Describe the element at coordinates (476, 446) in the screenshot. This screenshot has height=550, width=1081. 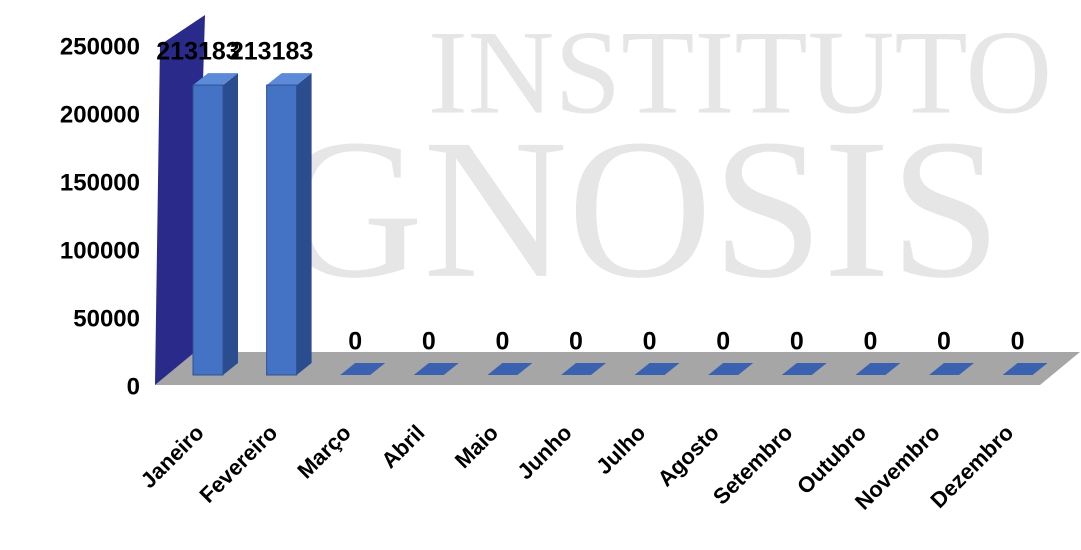
I see `x-tick-label: Maio` at that location.